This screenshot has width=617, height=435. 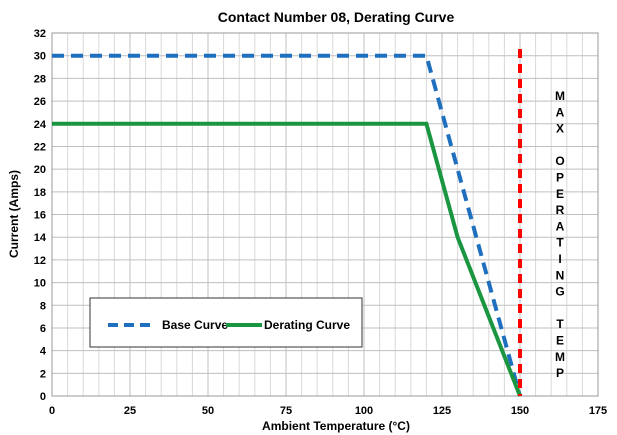 What do you see at coordinates (195, 325) in the screenshot?
I see `legend-label-base-curve: Base Curve` at bounding box center [195, 325].